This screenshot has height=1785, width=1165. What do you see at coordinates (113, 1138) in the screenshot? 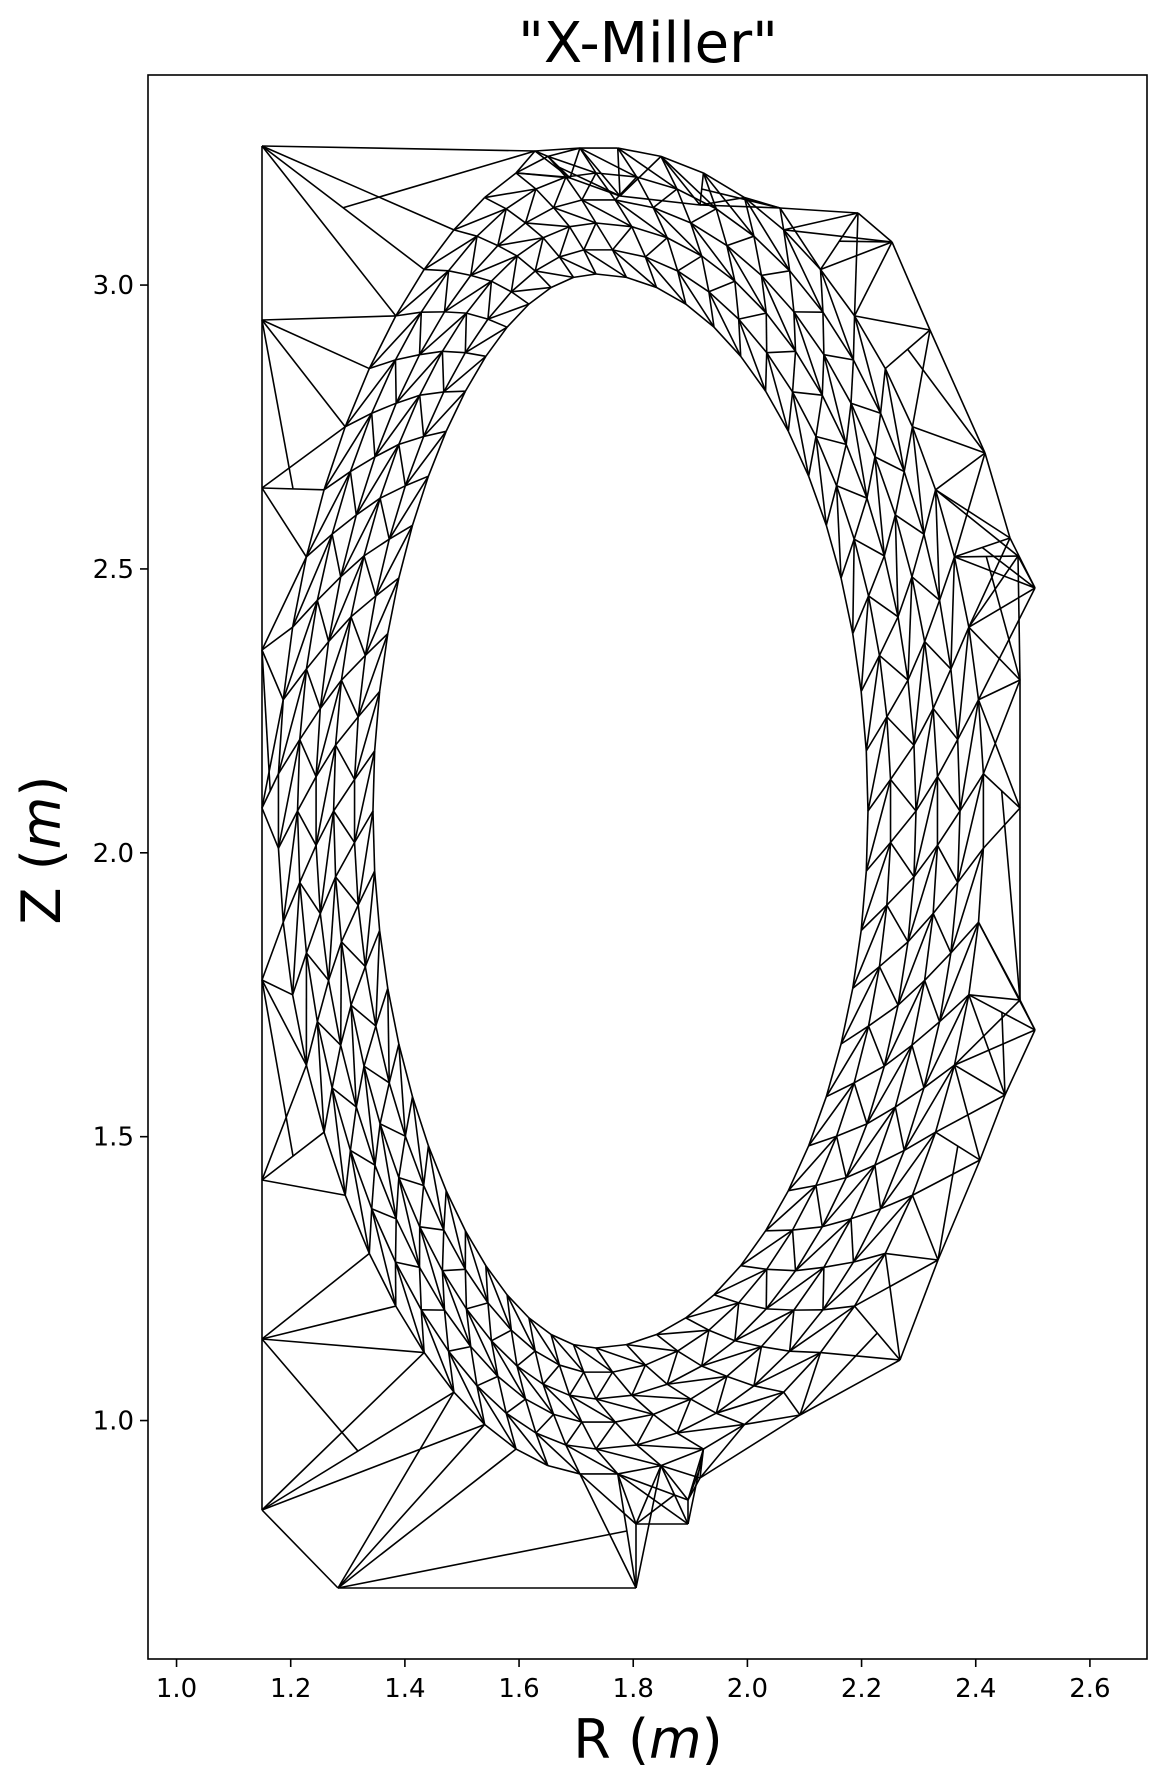
I see `y-tick-label: 1.5` at bounding box center [113, 1138].